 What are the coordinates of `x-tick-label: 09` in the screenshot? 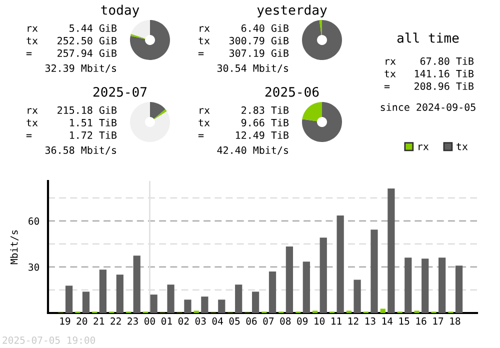 It's located at (302, 321).